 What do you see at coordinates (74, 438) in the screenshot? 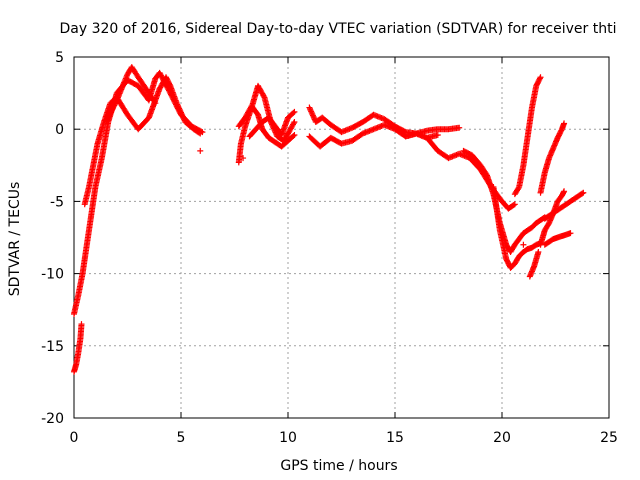
I see `x-tick-label: 0` at bounding box center [74, 438].